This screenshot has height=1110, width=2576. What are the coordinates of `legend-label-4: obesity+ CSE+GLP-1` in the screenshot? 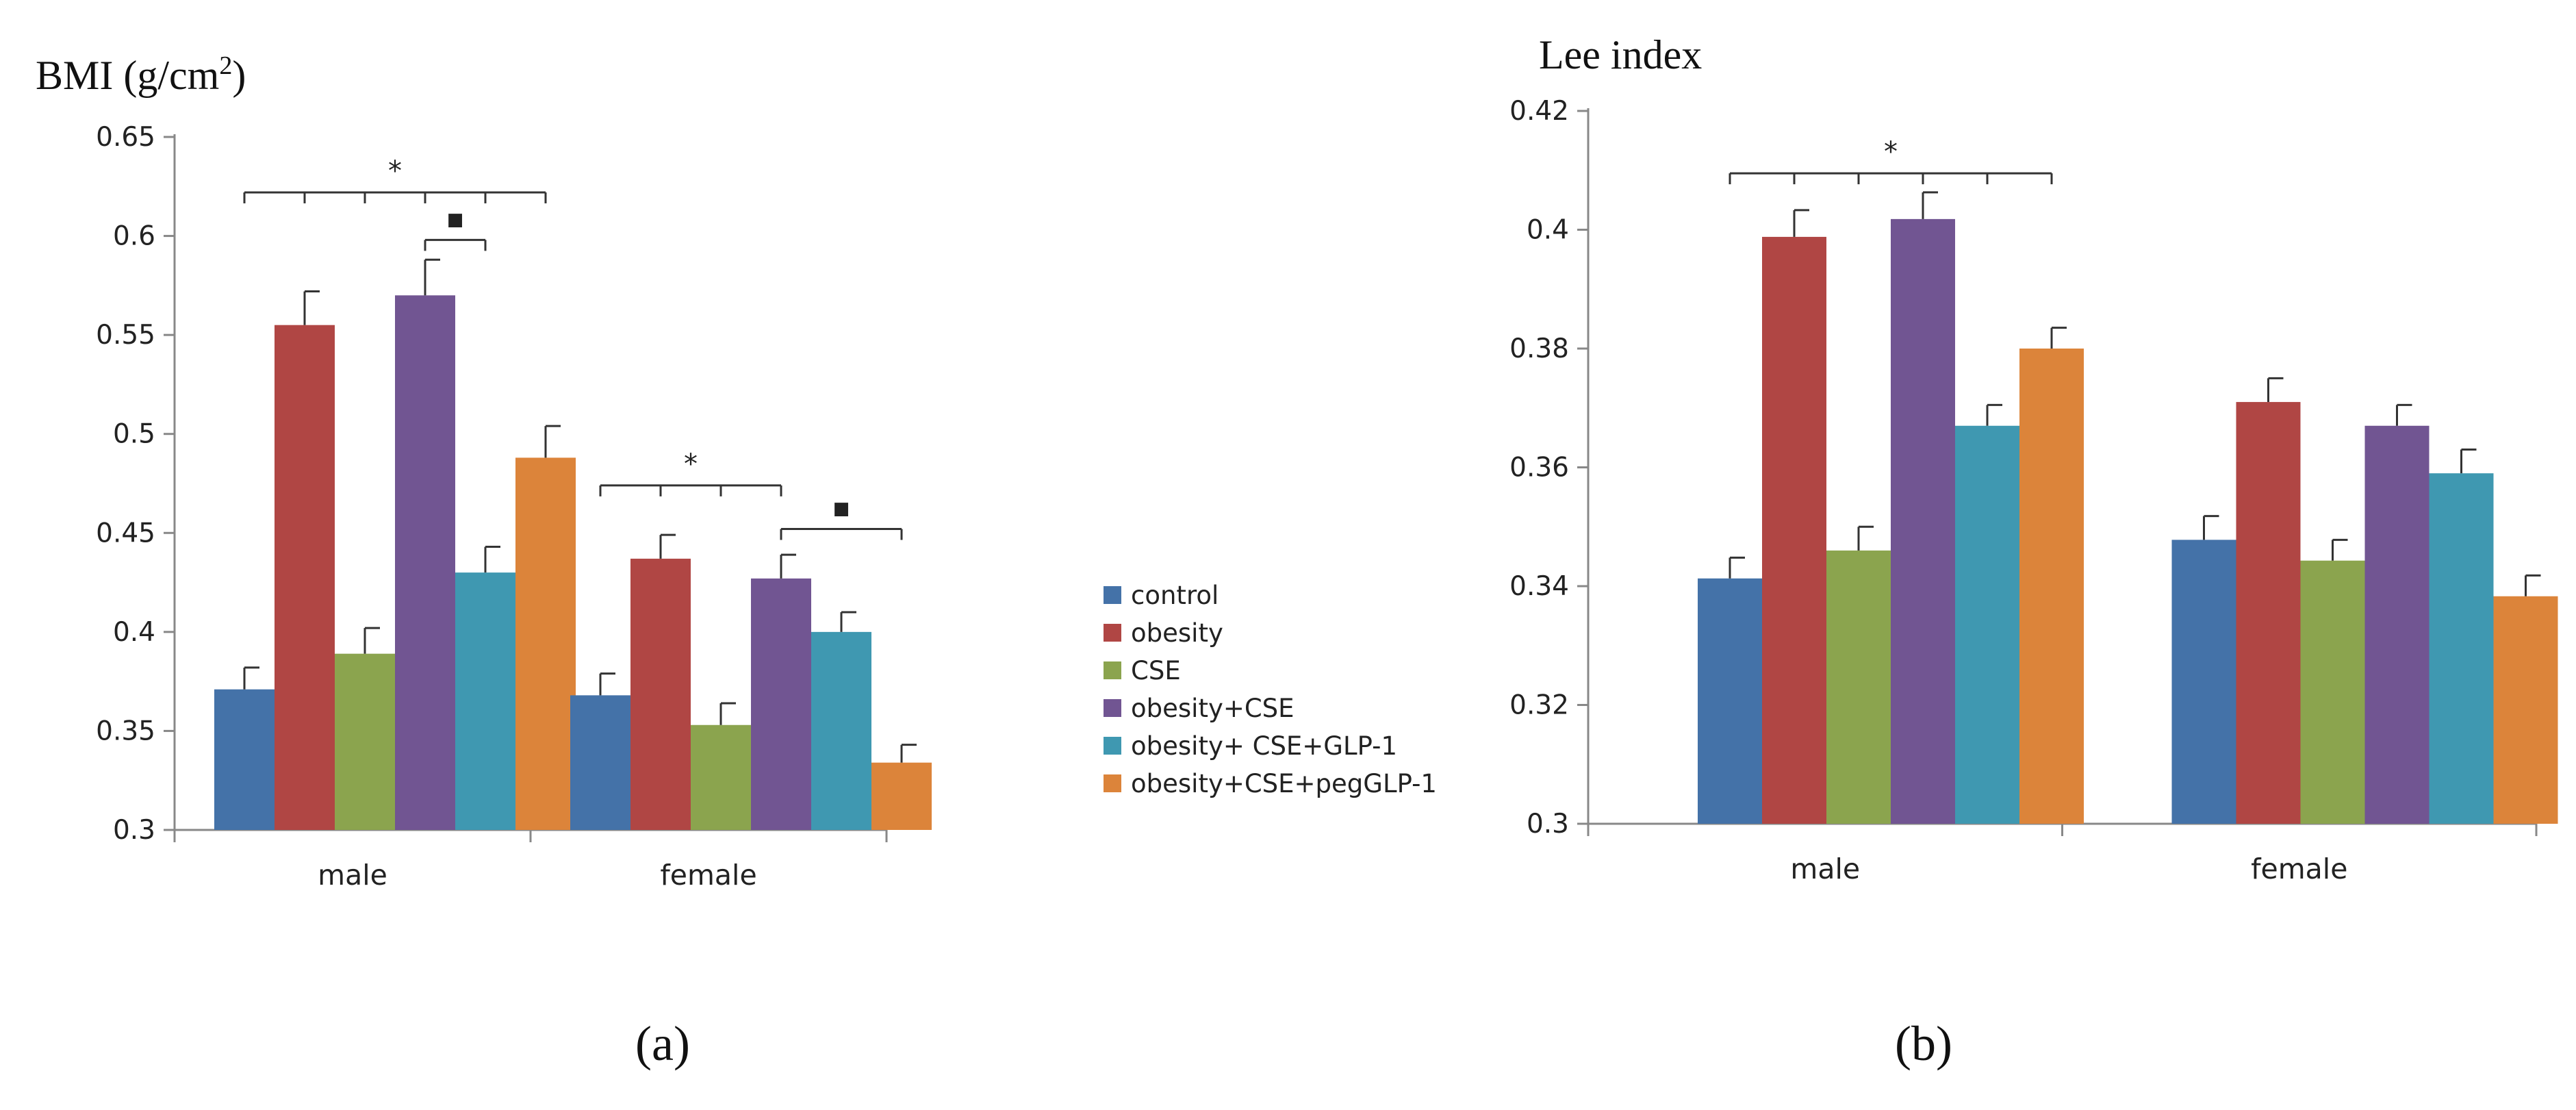 It's located at (1264, 746).